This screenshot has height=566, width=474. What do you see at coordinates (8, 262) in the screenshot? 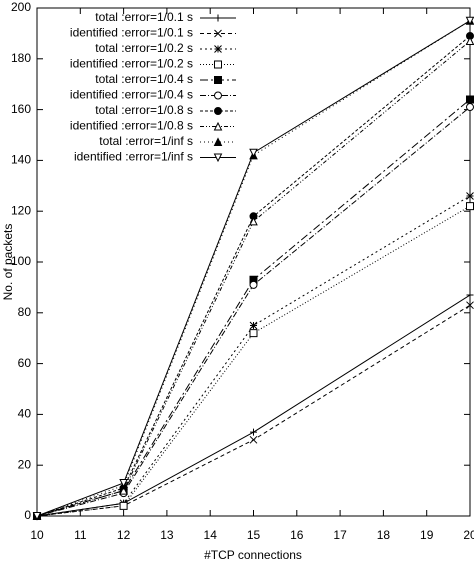
I see `y-axis-label: No. of packets` at bounding box center [8, 262].